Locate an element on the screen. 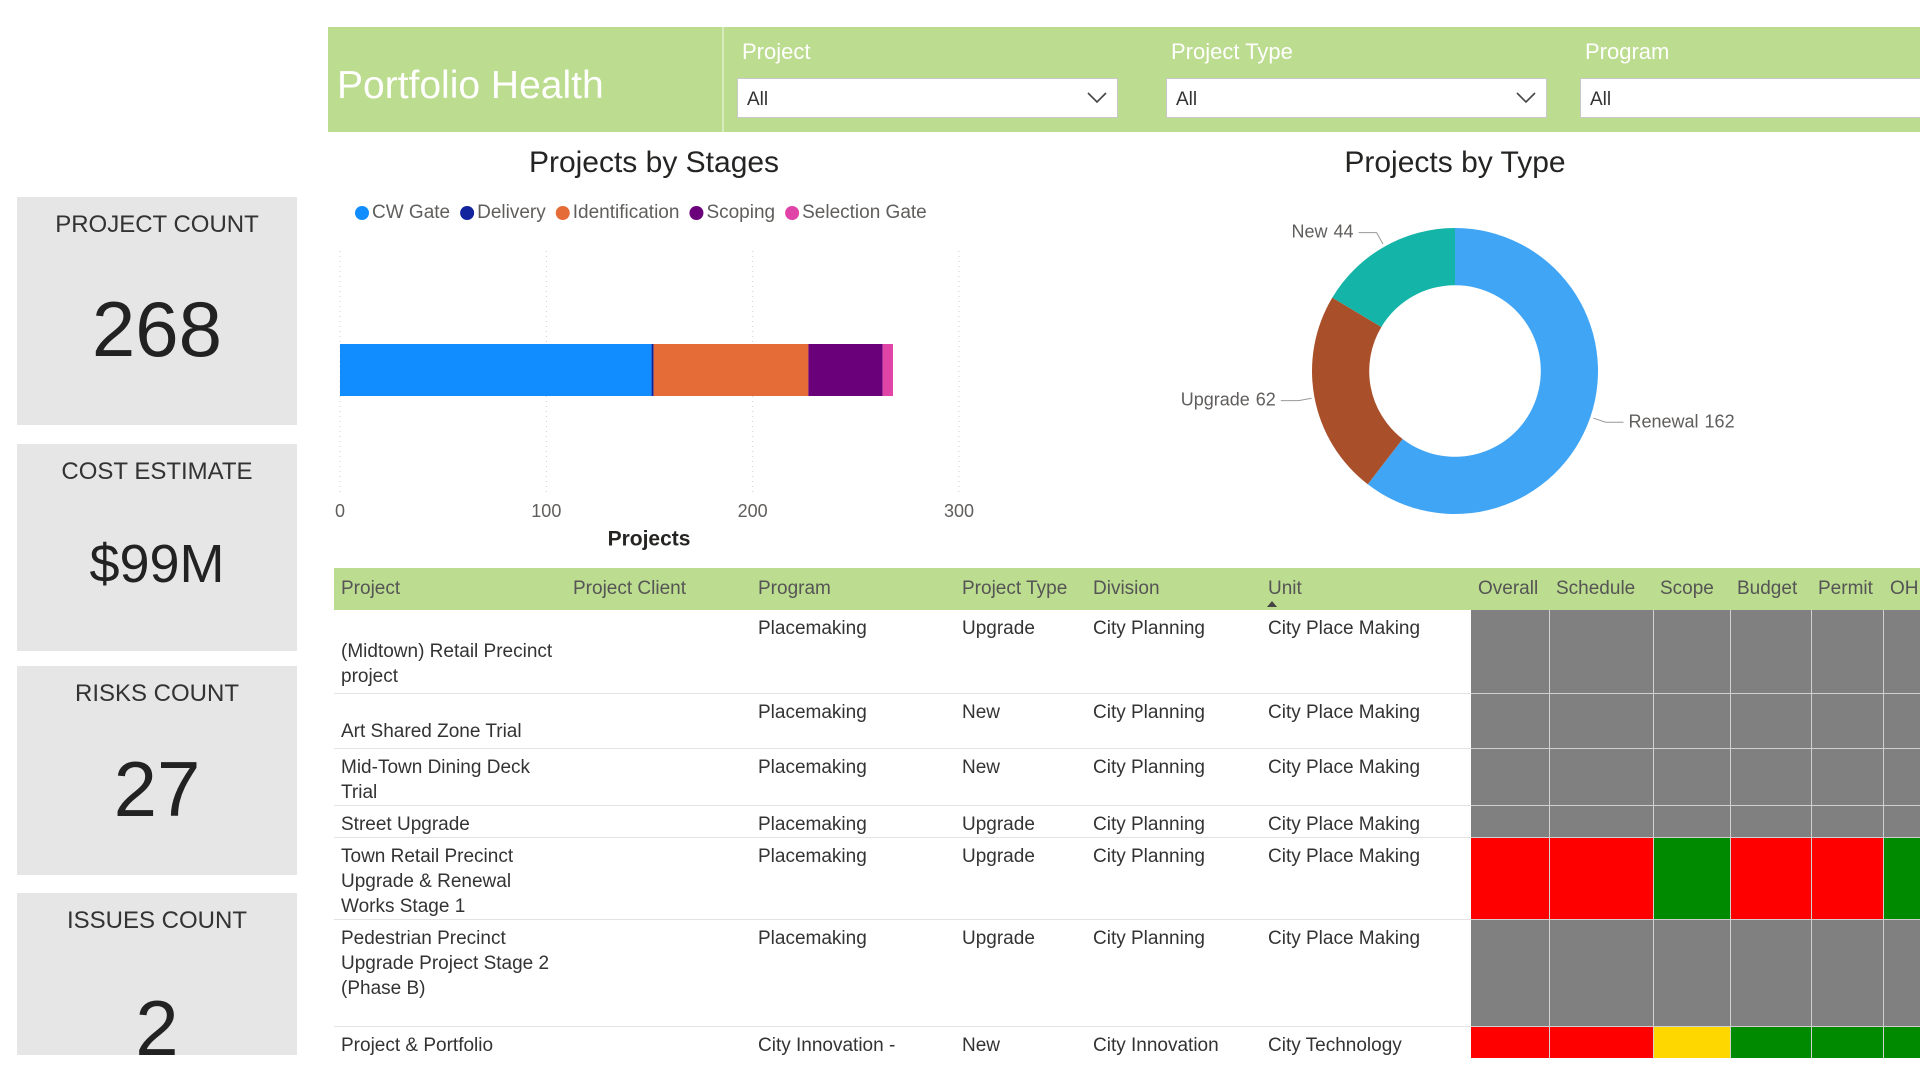 The image size is (1920, 1080). data-label-value: 162 is located at coordinates (1720, 421).